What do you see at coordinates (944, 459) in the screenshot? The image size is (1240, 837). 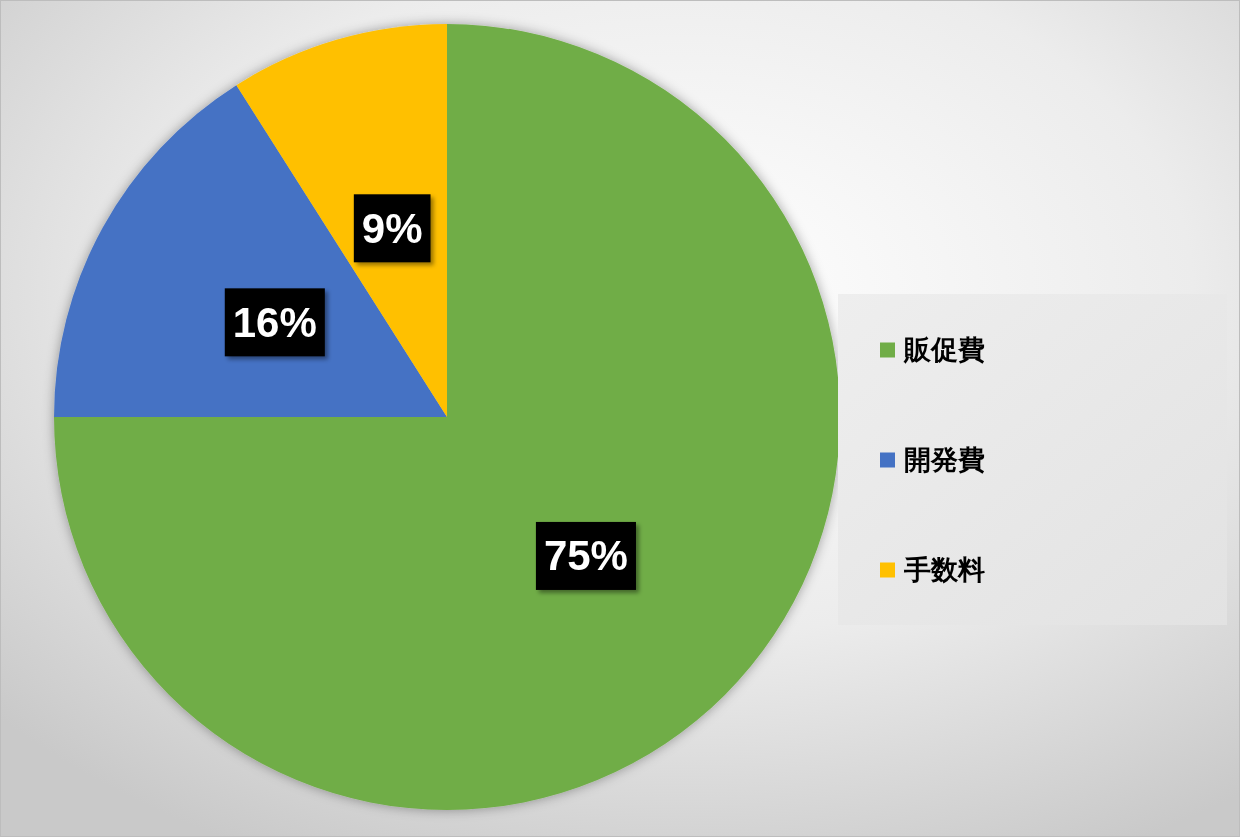 I see `legend-label: 開発費` at bounding box center [944, 459].